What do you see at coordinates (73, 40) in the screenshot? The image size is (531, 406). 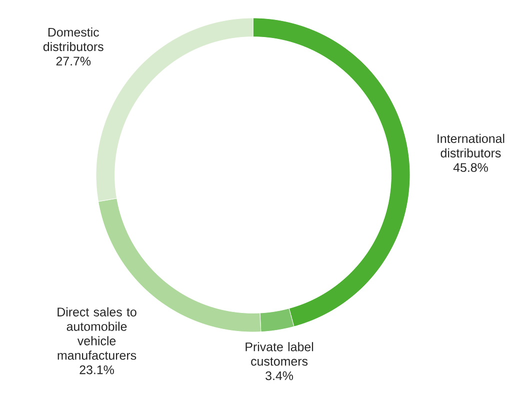 I see `slice-label: Domestic distributors` at bounding box center [73, 40].